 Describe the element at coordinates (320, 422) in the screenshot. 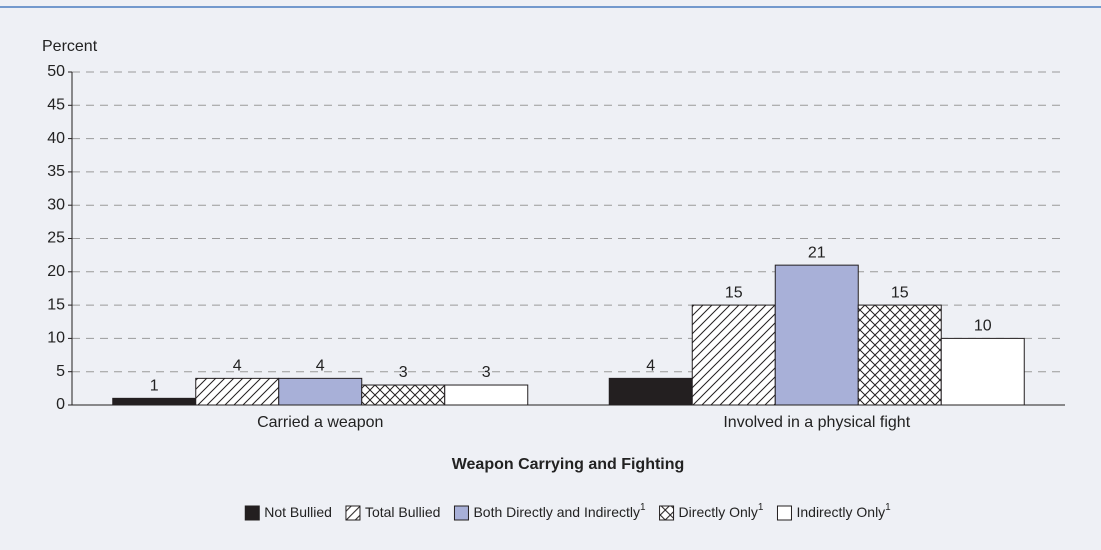

I see `x-tick-label: Carried a weapon` at that location.